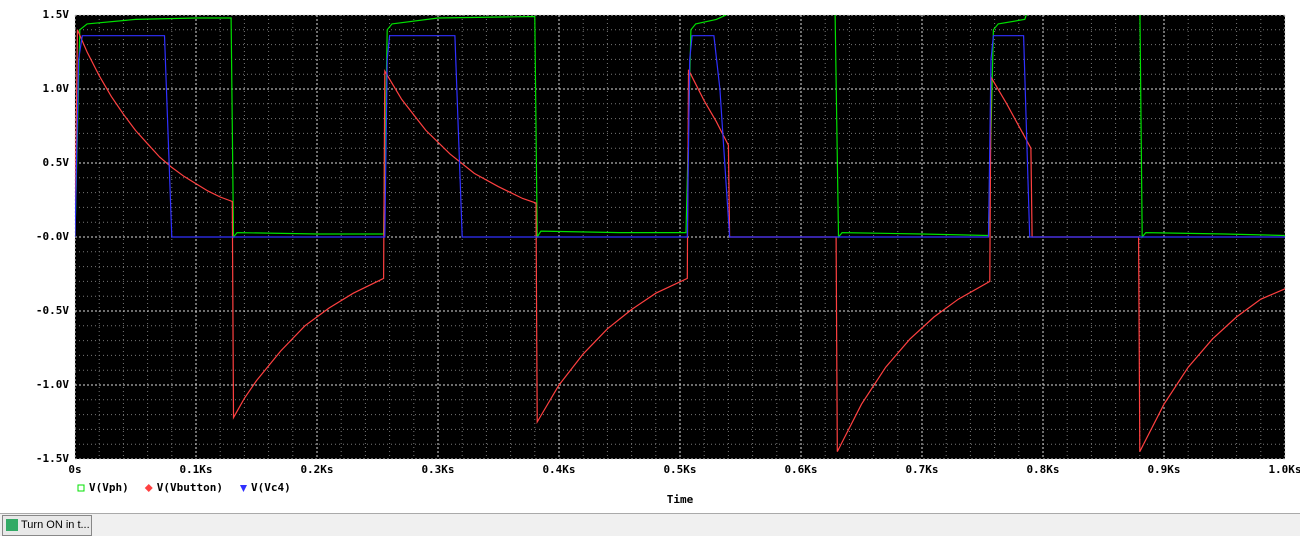 Image resolution: width=1300 pixels, height=536 pixels. I want to click on x-tick-label: 0.1Ks, so click(195, 469).